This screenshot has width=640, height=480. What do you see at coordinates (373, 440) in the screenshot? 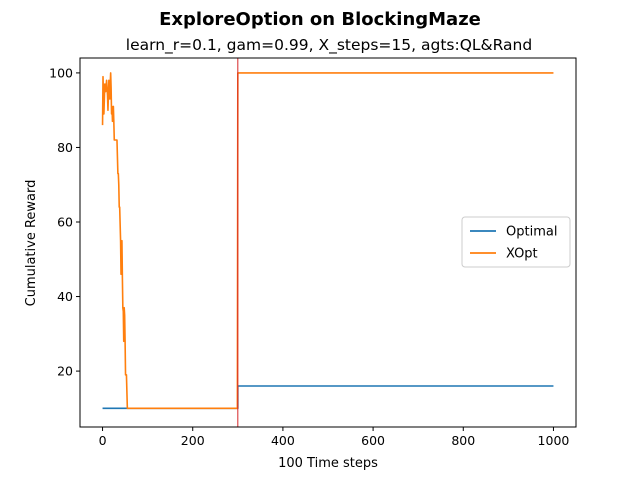
I see `x-tick-label: 600` at bounding box center [373, 440].